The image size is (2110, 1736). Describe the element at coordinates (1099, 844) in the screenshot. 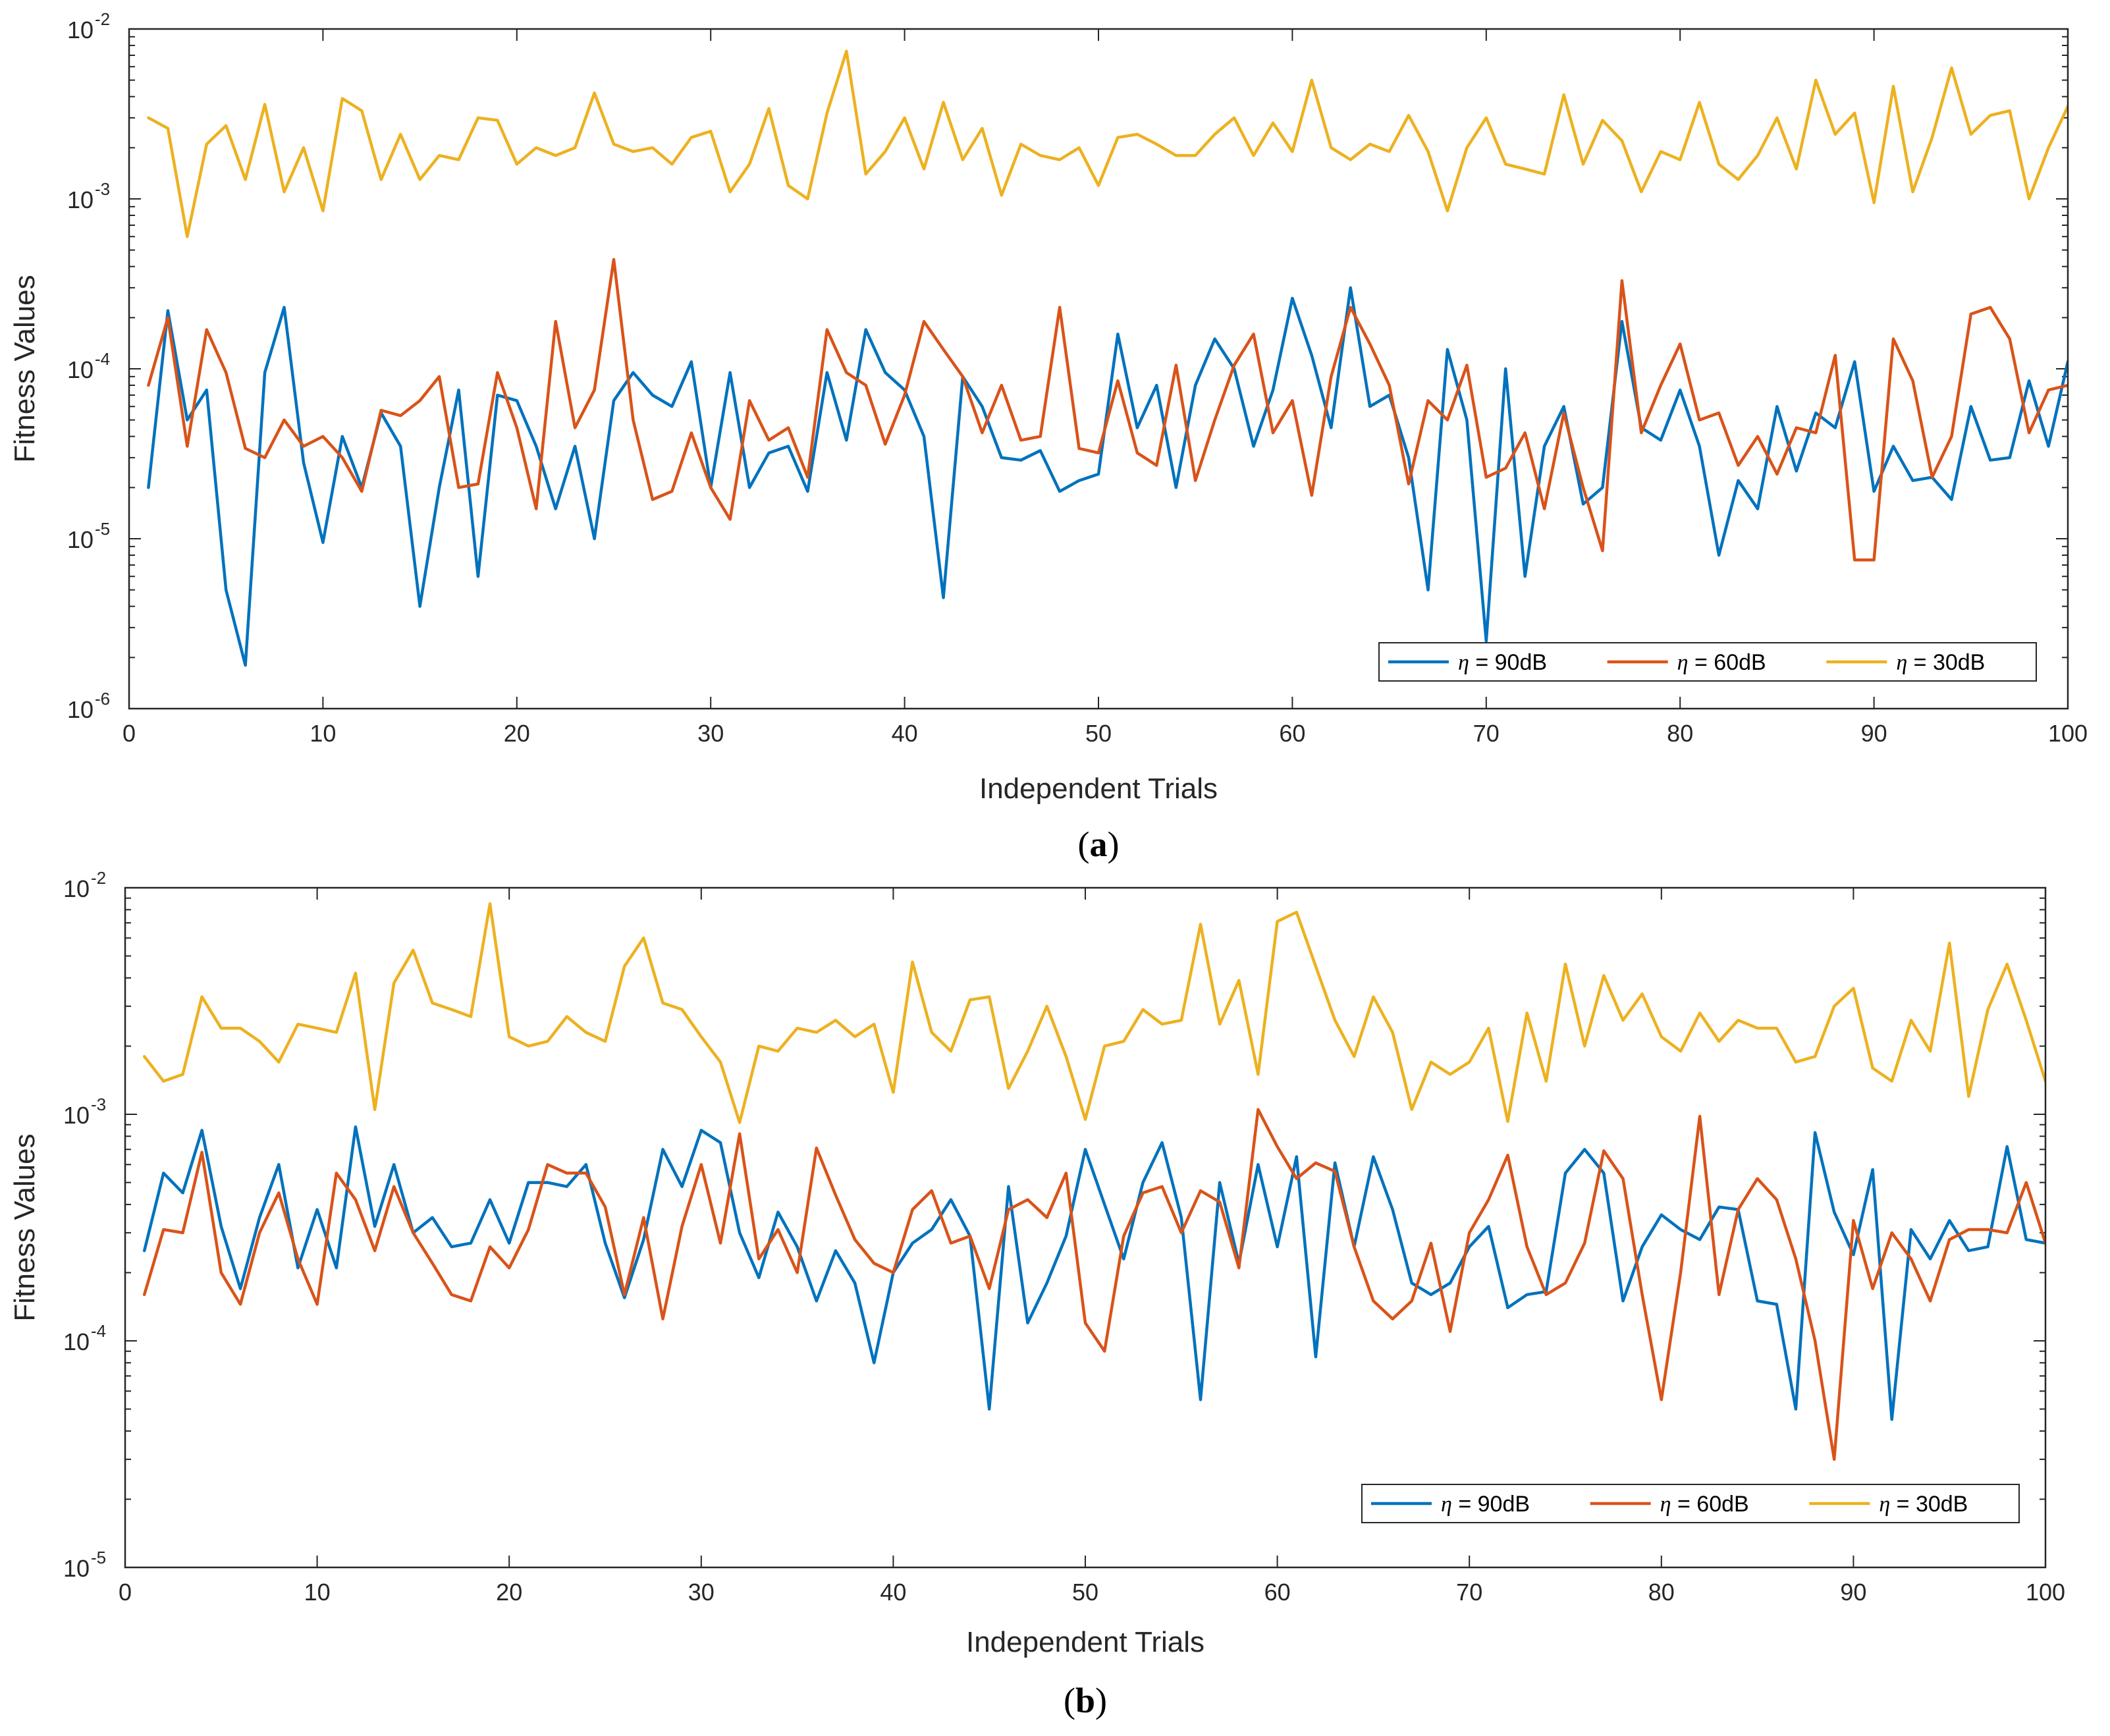

I see `panel-label: (a)` at that location.